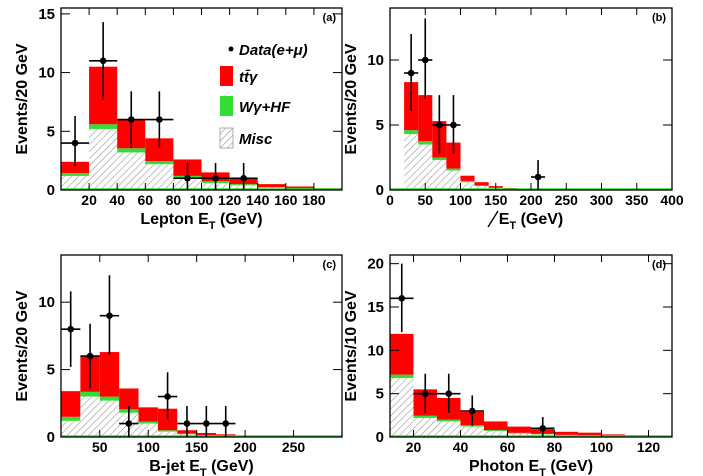 The width and height of the screenshot is (703, 476). I want to click on panel-label: (c), so click(330, 265).